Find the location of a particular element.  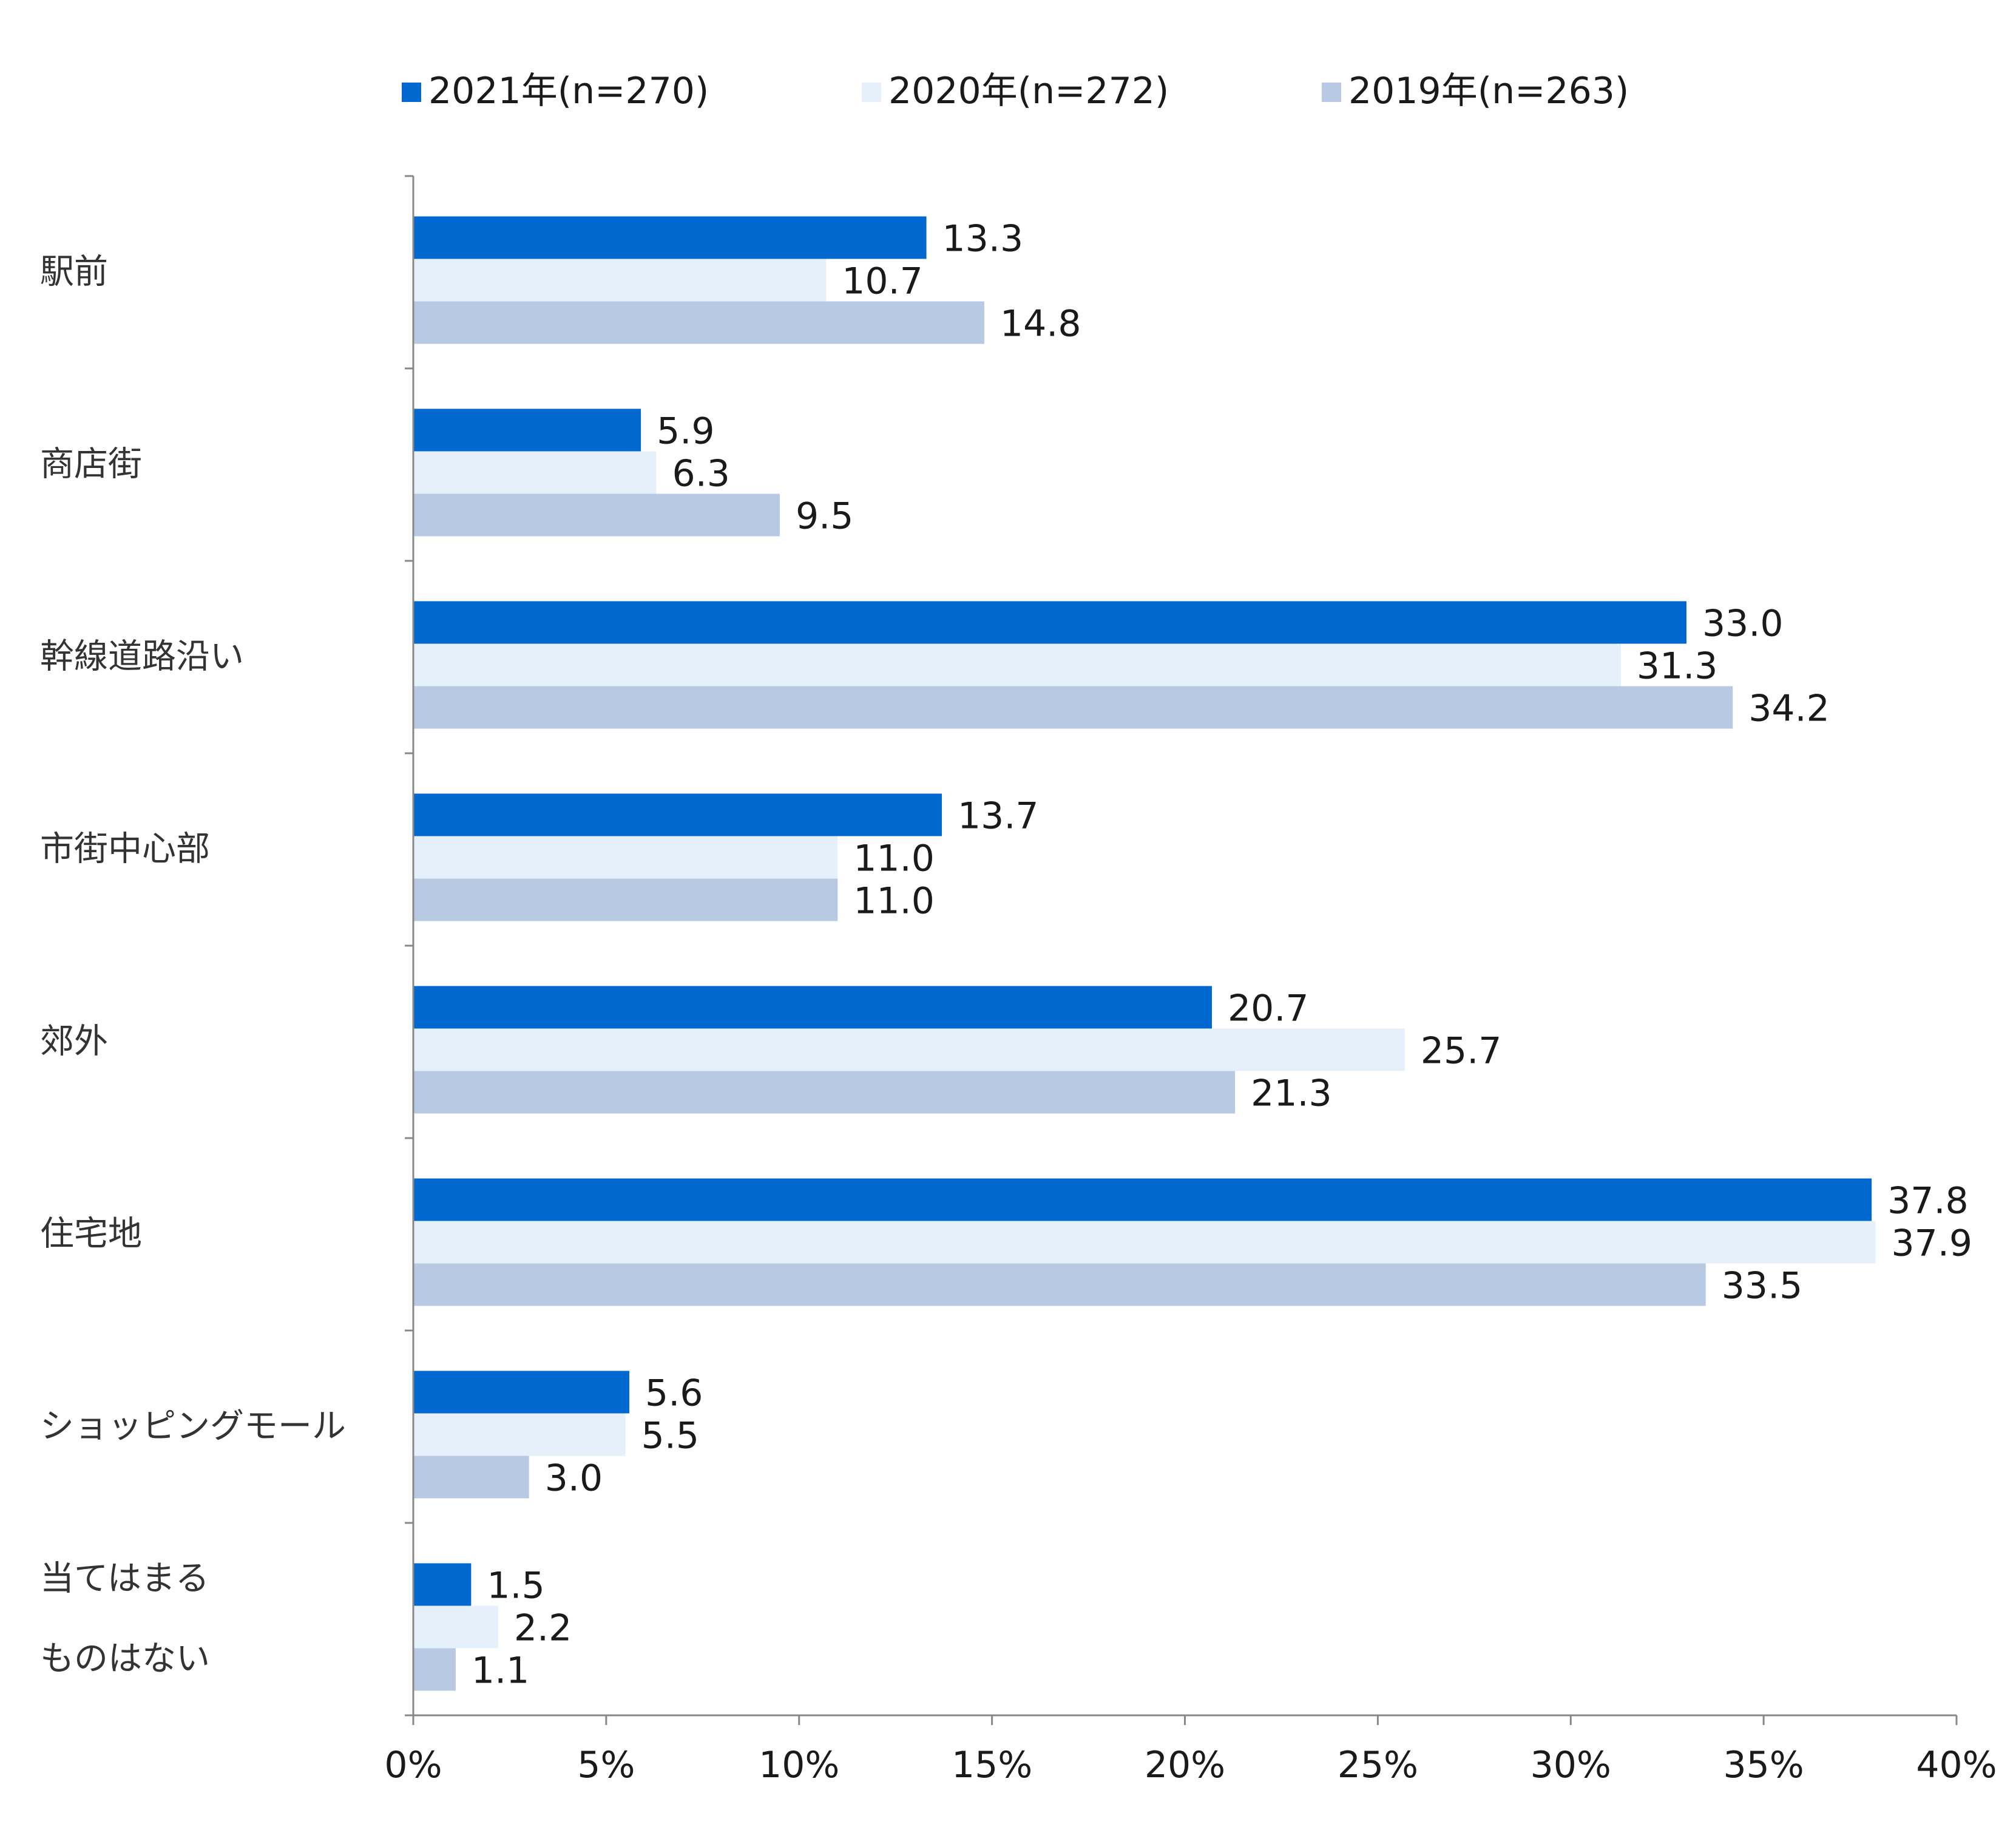

data-label-0-3: 13.7 is located at coordinates (998, 816).